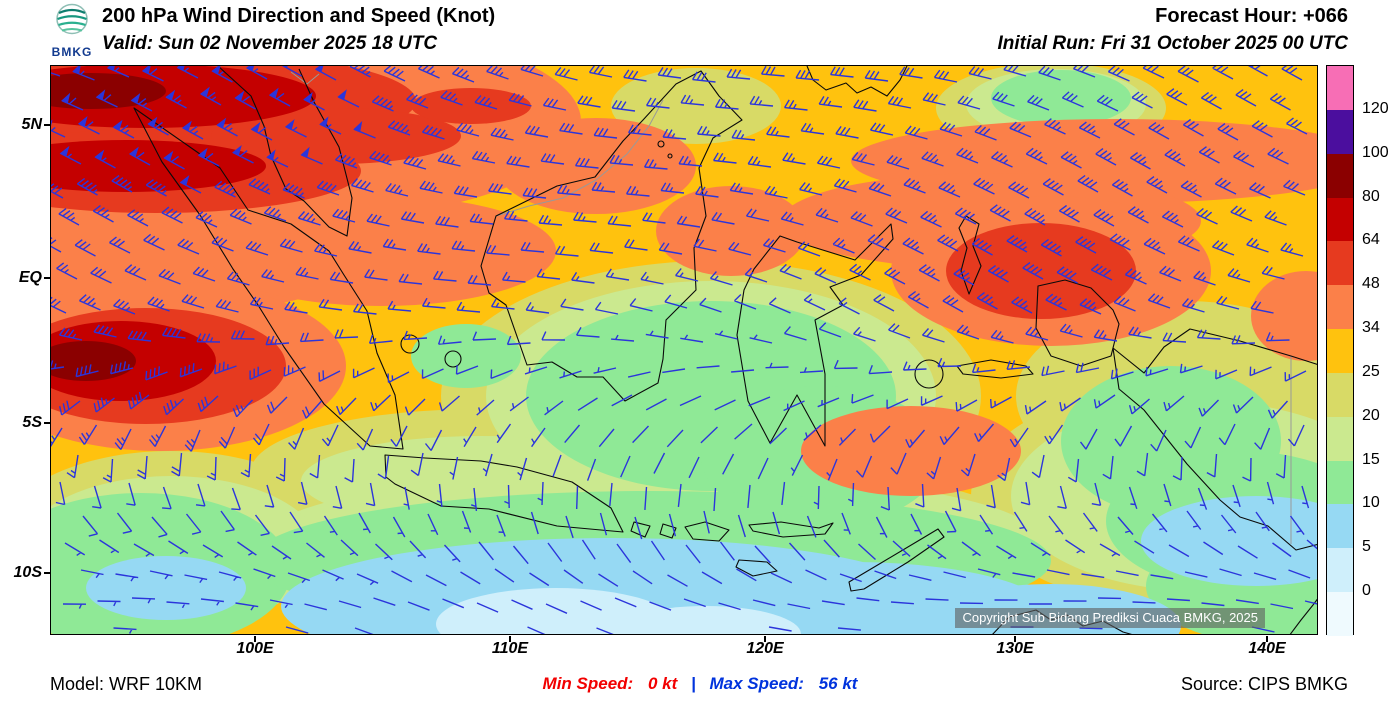  Describe the element at coordinates (1371, 284) in the screenshot. I see `legend-label: 48` at that location.